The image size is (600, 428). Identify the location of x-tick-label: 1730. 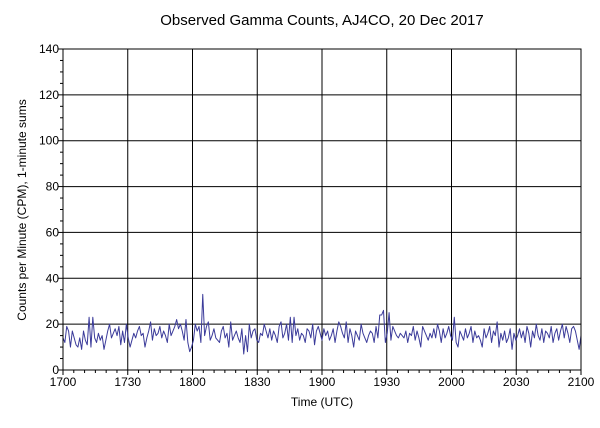
(127, 382).